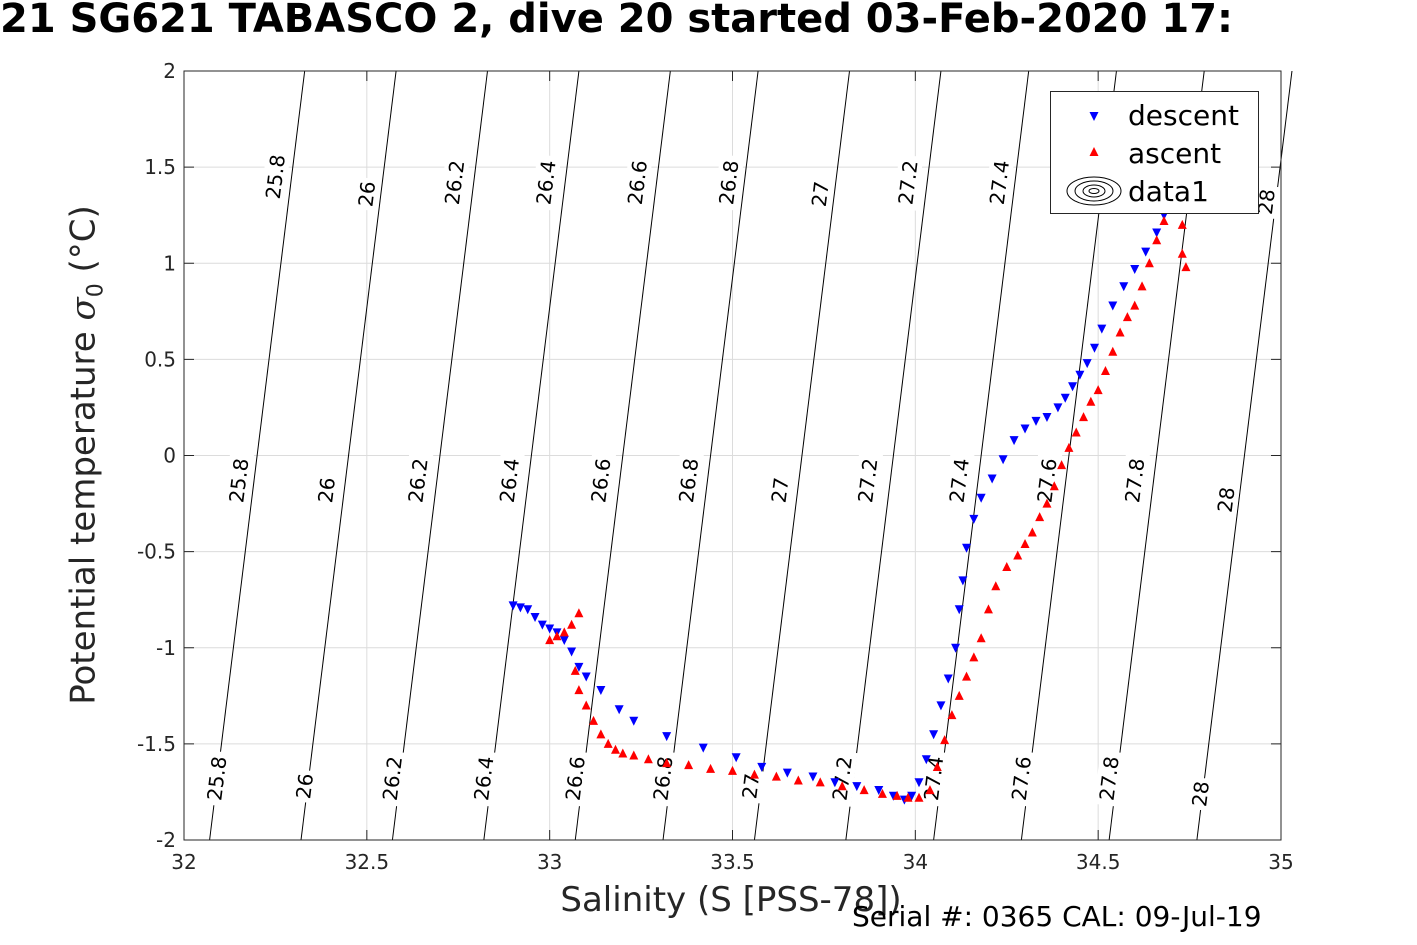  I want to click on contour-label: 26.2, so click(392, 778).